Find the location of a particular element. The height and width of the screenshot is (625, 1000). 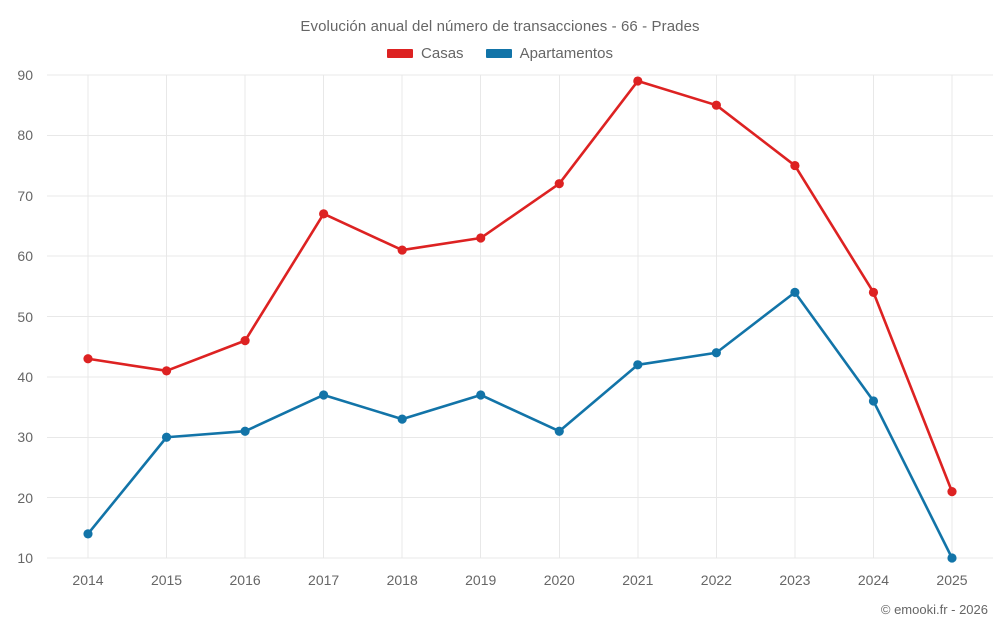

x-tick-label: 2020 is located at coordinates (559, 580).